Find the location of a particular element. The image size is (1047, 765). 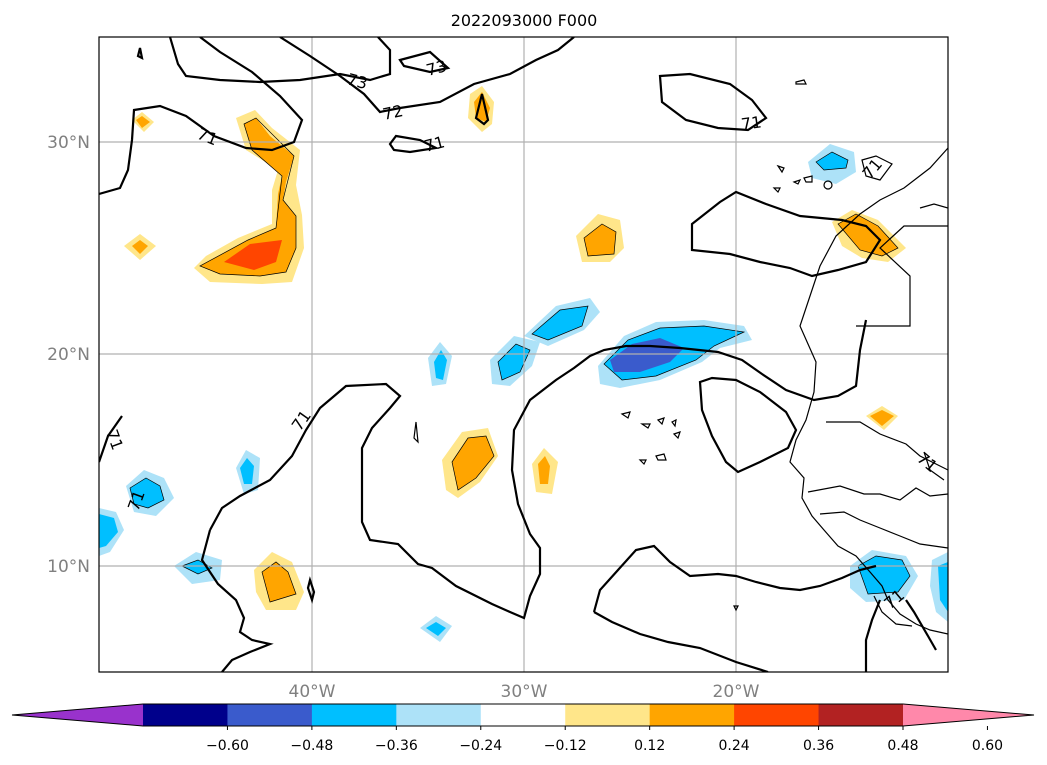

lon-label: 20°W is located at coordinates (736, 692).